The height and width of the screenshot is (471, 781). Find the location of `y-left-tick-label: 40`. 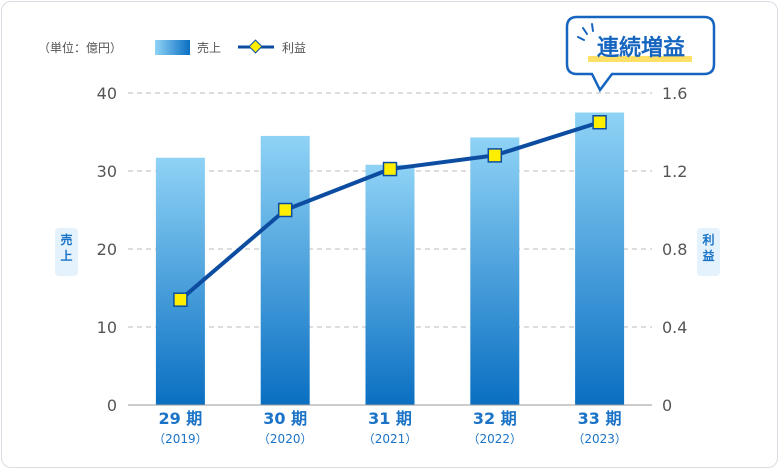

y-left-tick-label: 40 is located at coordinates (107, 93).